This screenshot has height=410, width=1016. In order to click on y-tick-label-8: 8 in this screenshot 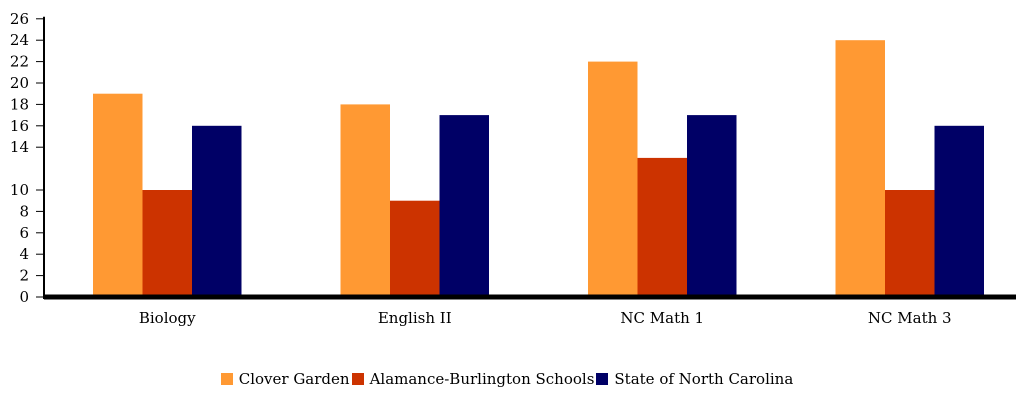, I will do `click(24, 211)`.